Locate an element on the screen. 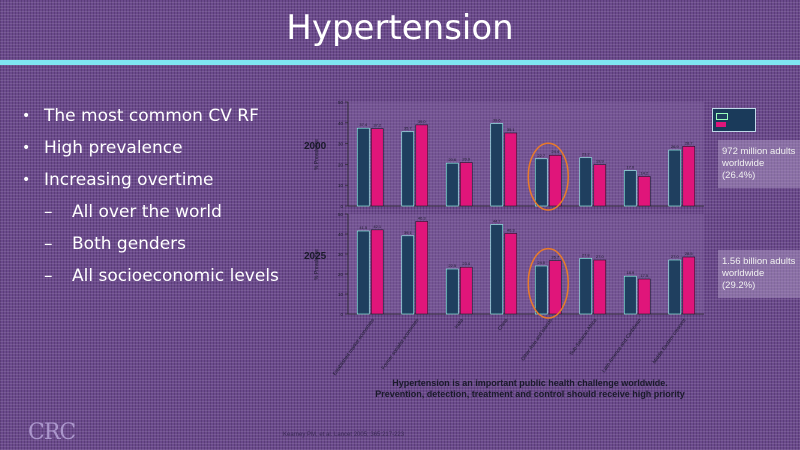  bar-value-label: 17.0 is located at coordinates (630, 167).